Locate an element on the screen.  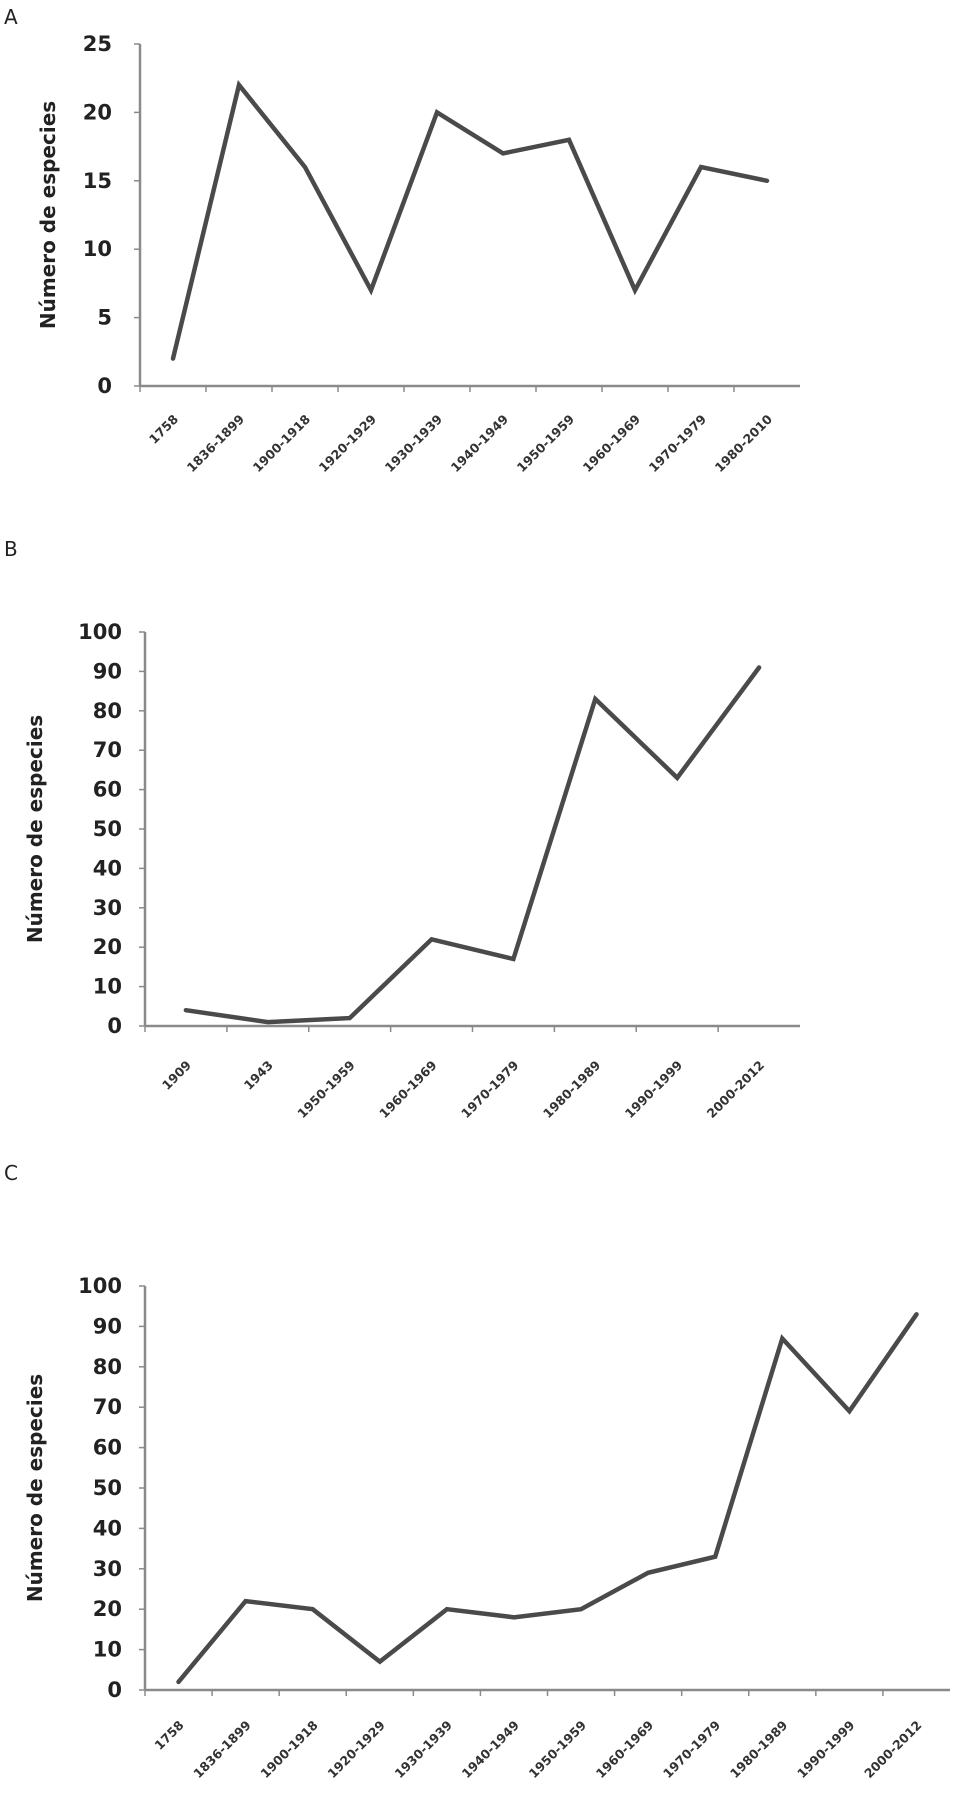
panel-label: C is located at coordinates (11, 1173).